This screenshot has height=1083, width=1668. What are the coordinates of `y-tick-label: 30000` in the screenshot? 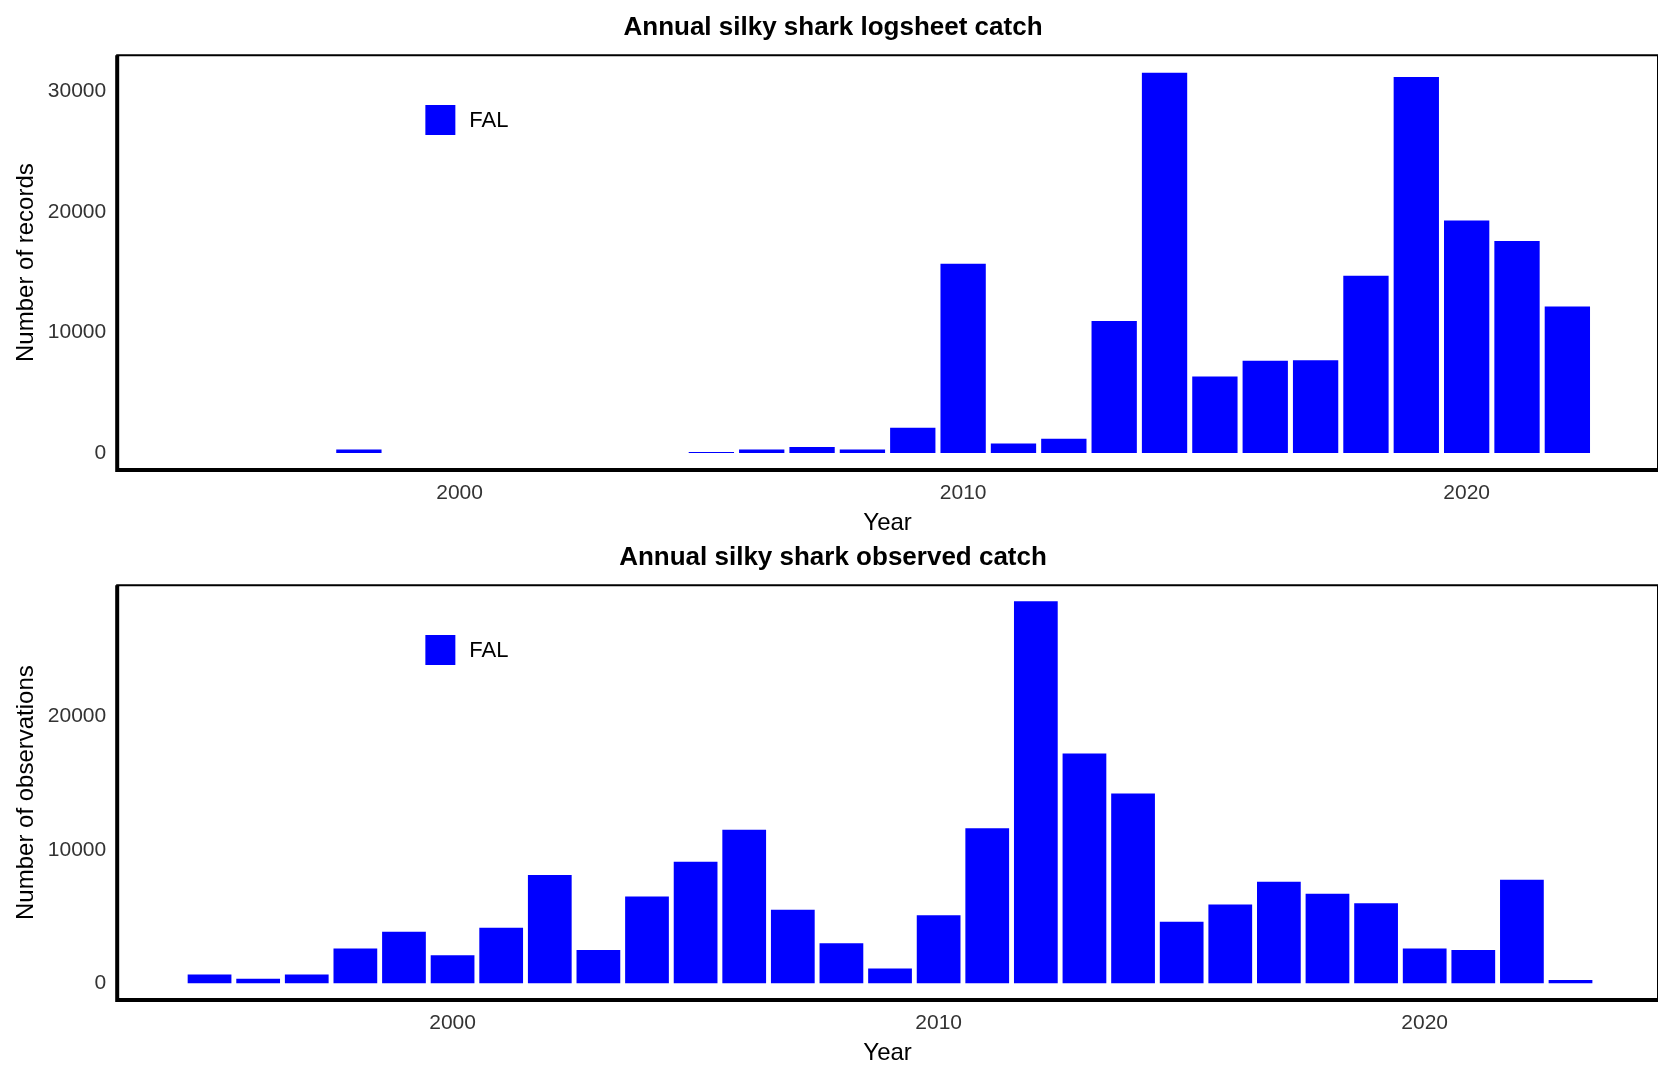 It's located at (77, 90).